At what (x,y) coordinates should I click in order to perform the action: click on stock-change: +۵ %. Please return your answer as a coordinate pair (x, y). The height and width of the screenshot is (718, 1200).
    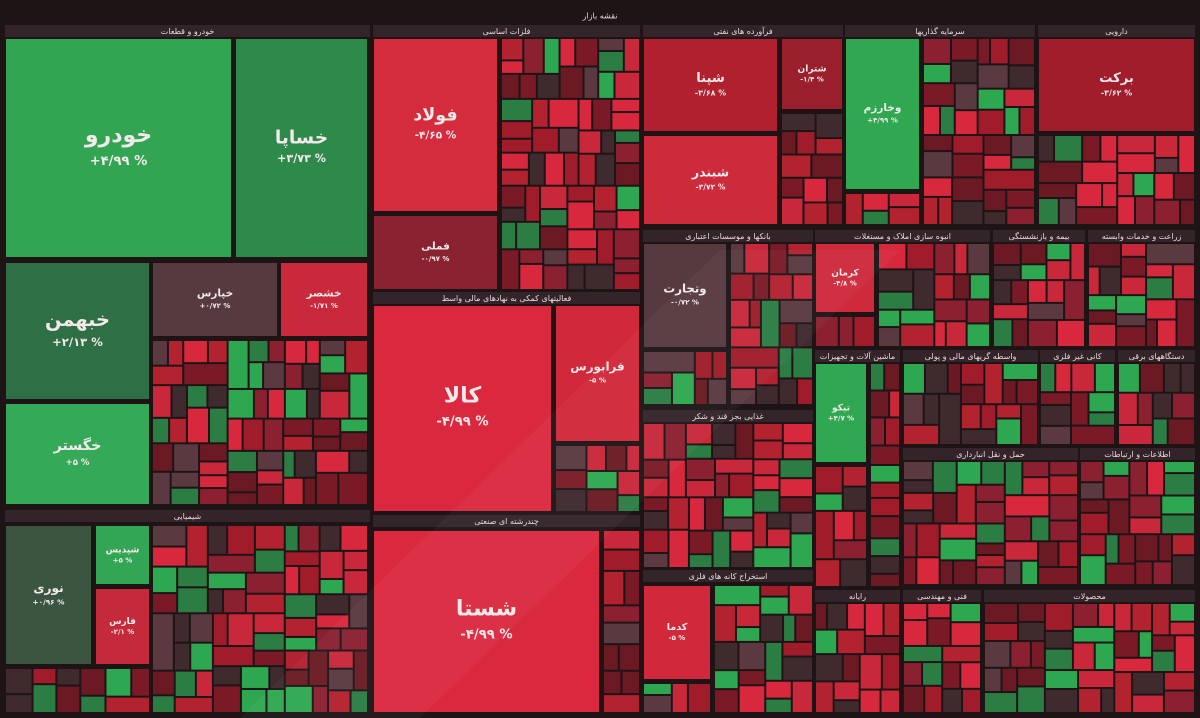
    Looking at the image, I should click on (123, 560).